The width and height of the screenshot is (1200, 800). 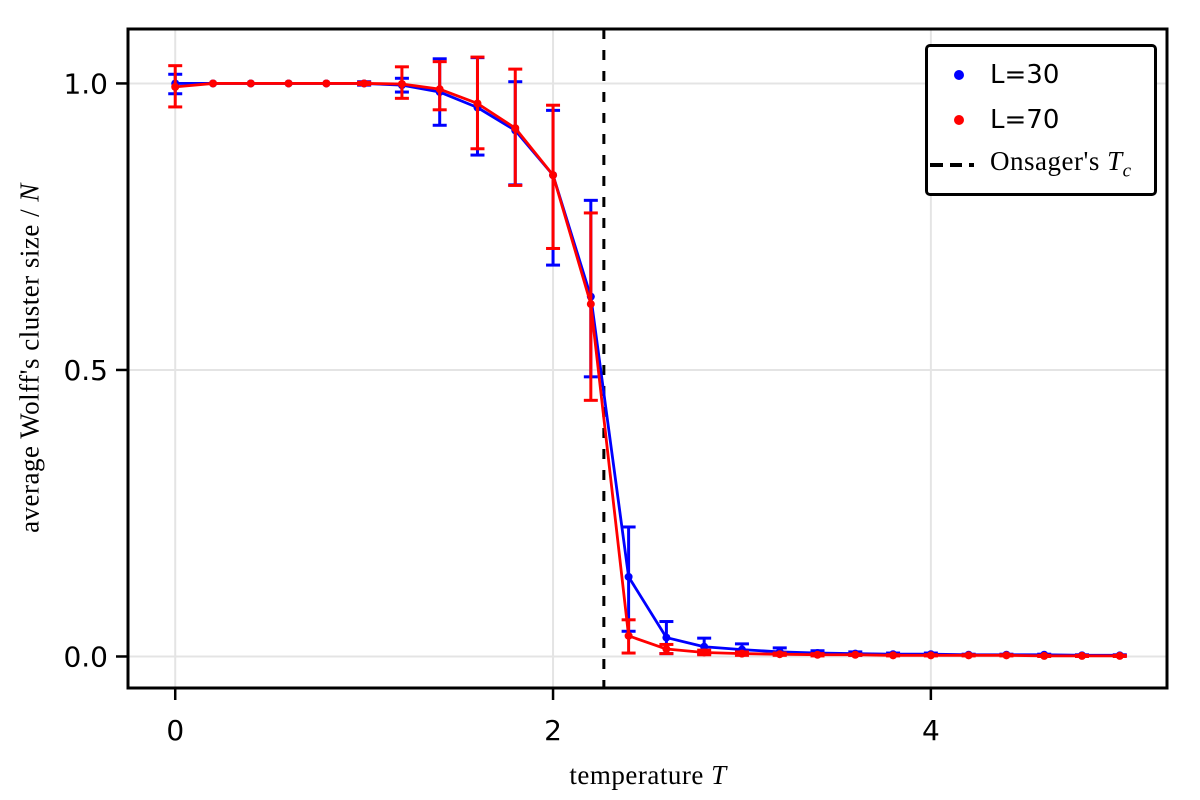 I want to click on red-dot-marker-icon, so click(x=959, y=119).